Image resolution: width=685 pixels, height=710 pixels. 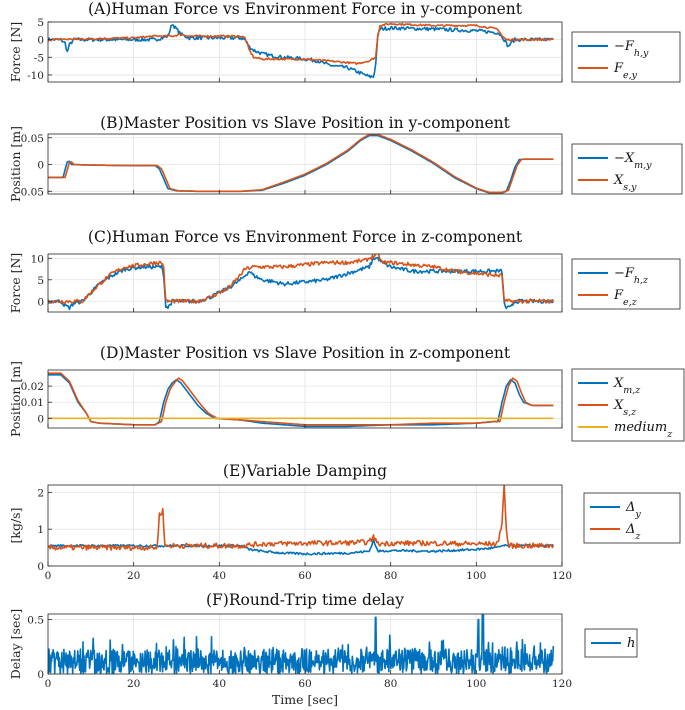 What do you see at coordinates (40, 493) in the screenshot?
I see `y-tick-label: 2` at bounding box center [40, 493].